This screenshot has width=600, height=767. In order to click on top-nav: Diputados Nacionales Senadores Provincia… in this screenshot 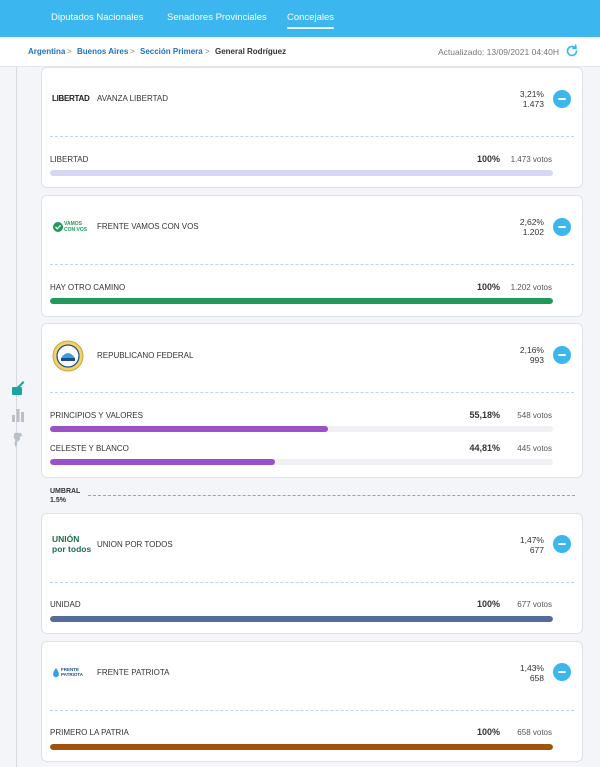, I will do `click(300, 18)`.